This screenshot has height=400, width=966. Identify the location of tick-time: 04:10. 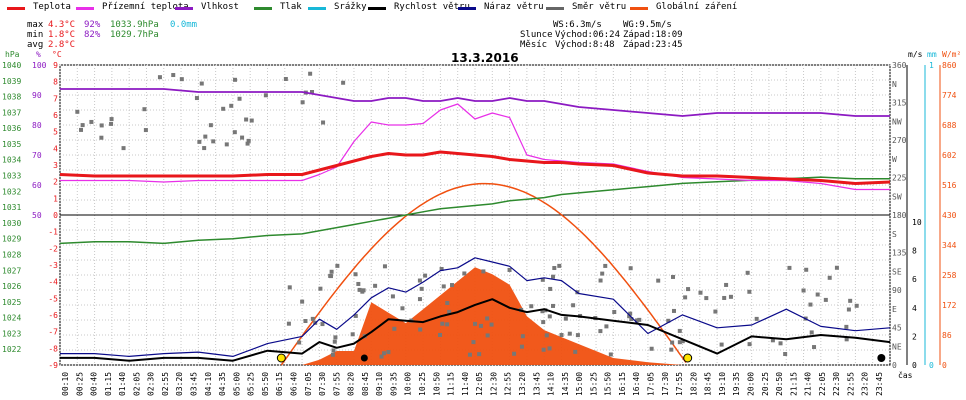
(208, 384).